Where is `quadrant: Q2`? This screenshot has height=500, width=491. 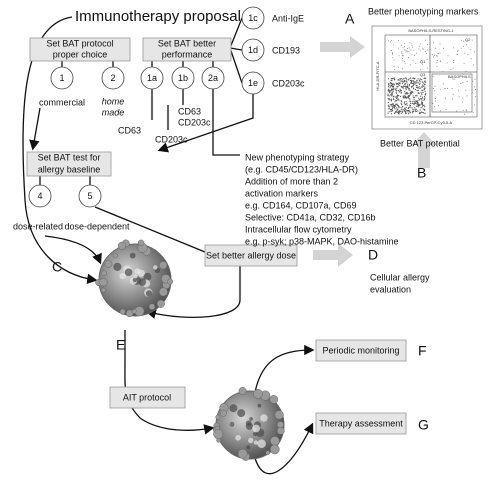 quadrant: Q2 is located at coordinates (468, 39).